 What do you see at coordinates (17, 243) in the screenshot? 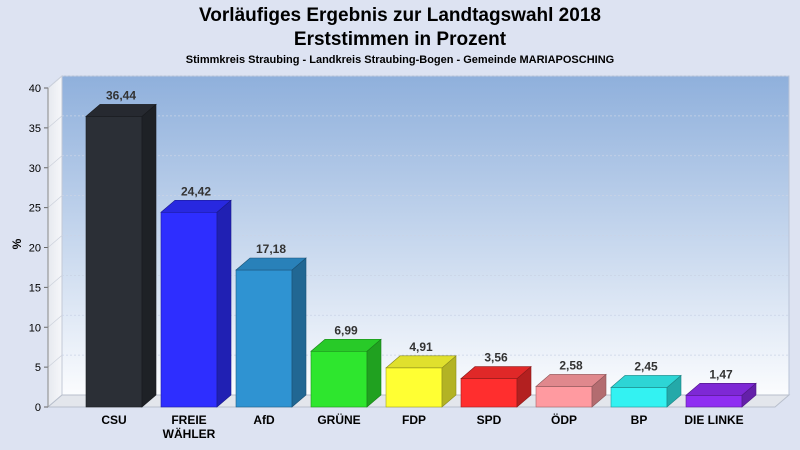
I see `y-axis-label: %` at bounding box center [17, 243].